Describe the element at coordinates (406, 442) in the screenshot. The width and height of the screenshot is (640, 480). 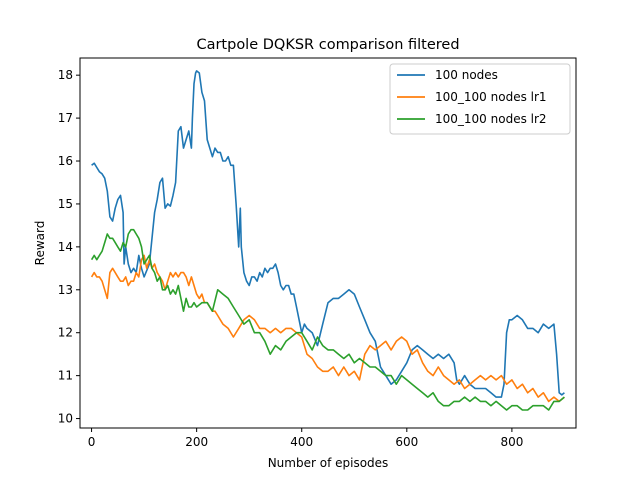
I see `x-tick-label: 600` at that location.